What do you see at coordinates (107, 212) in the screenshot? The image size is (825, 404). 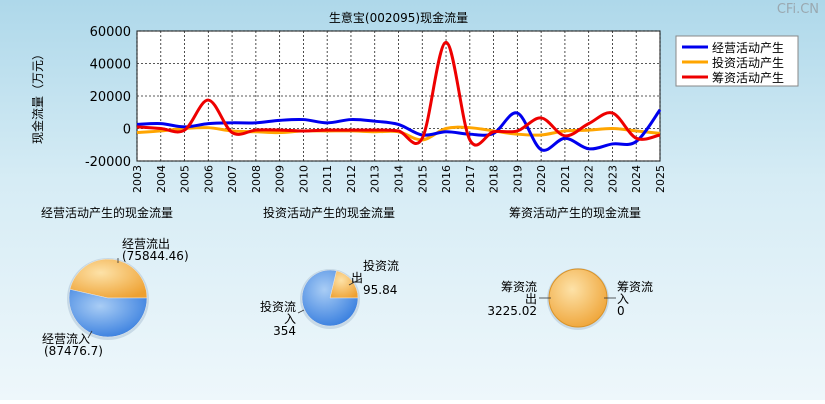 I see `pie-title: 经营活动产生的现金流量` at bounding box center [107, 212].